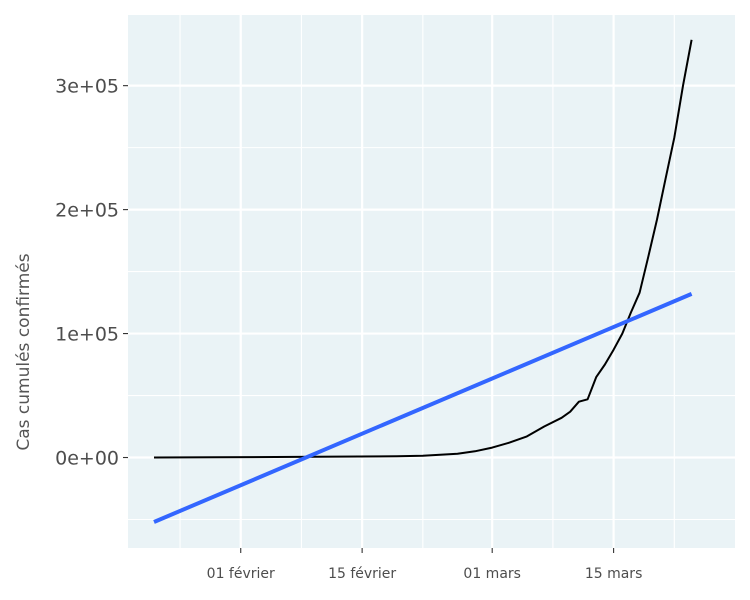 The width and height of the screenshot is (750, 600). What do you see at coordinates (492, 574) in the screenshot?
I see `x-tick-label: 01 mars` at bounding box center [492, 574].